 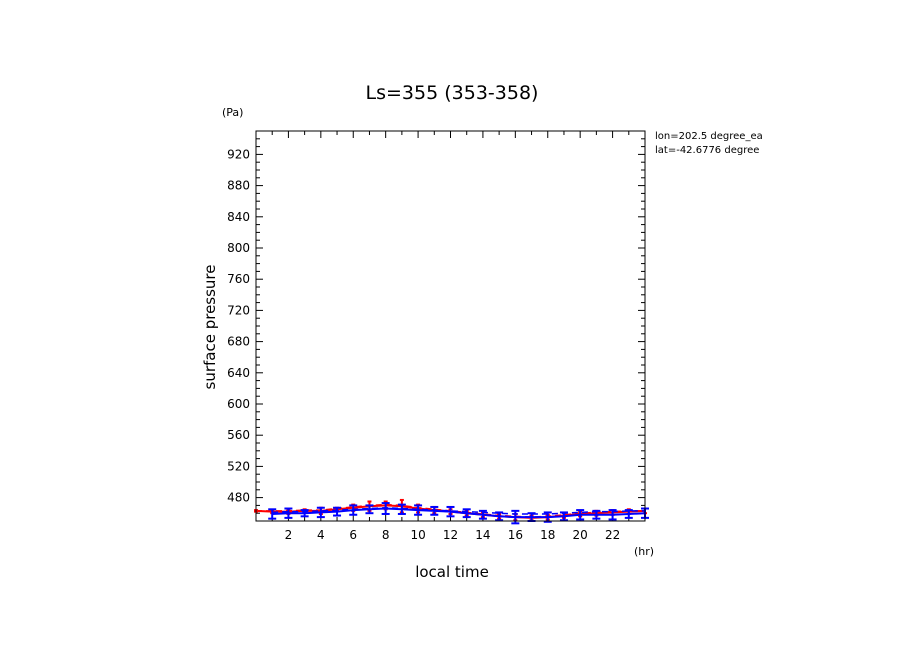 I want to click on y-tick-label: 880, so click(x=238, y=186).